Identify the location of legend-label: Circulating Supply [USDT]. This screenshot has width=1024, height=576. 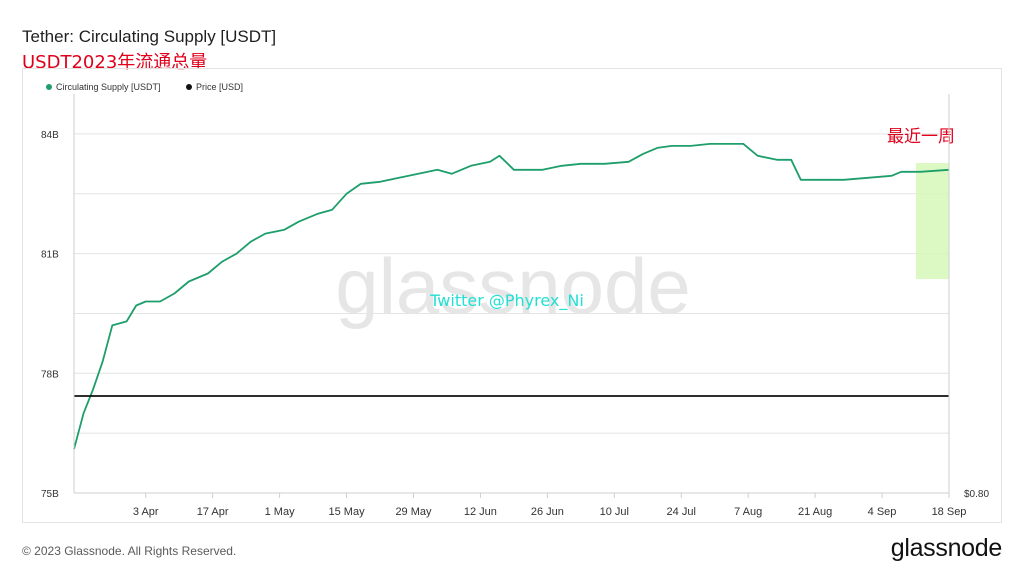
(108, 87).